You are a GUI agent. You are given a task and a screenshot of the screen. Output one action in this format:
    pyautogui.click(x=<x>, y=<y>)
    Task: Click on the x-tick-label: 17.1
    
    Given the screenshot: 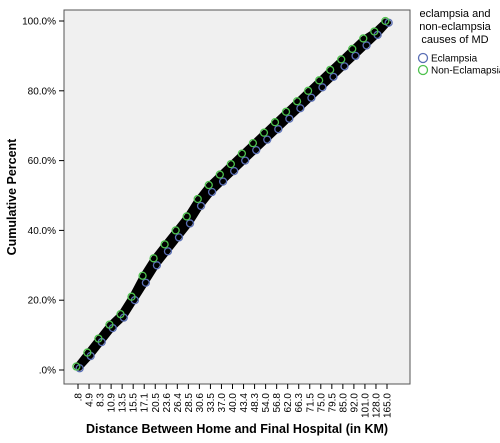 What is the action you would take?
    pyautogui.click(x=145, y=403)
    